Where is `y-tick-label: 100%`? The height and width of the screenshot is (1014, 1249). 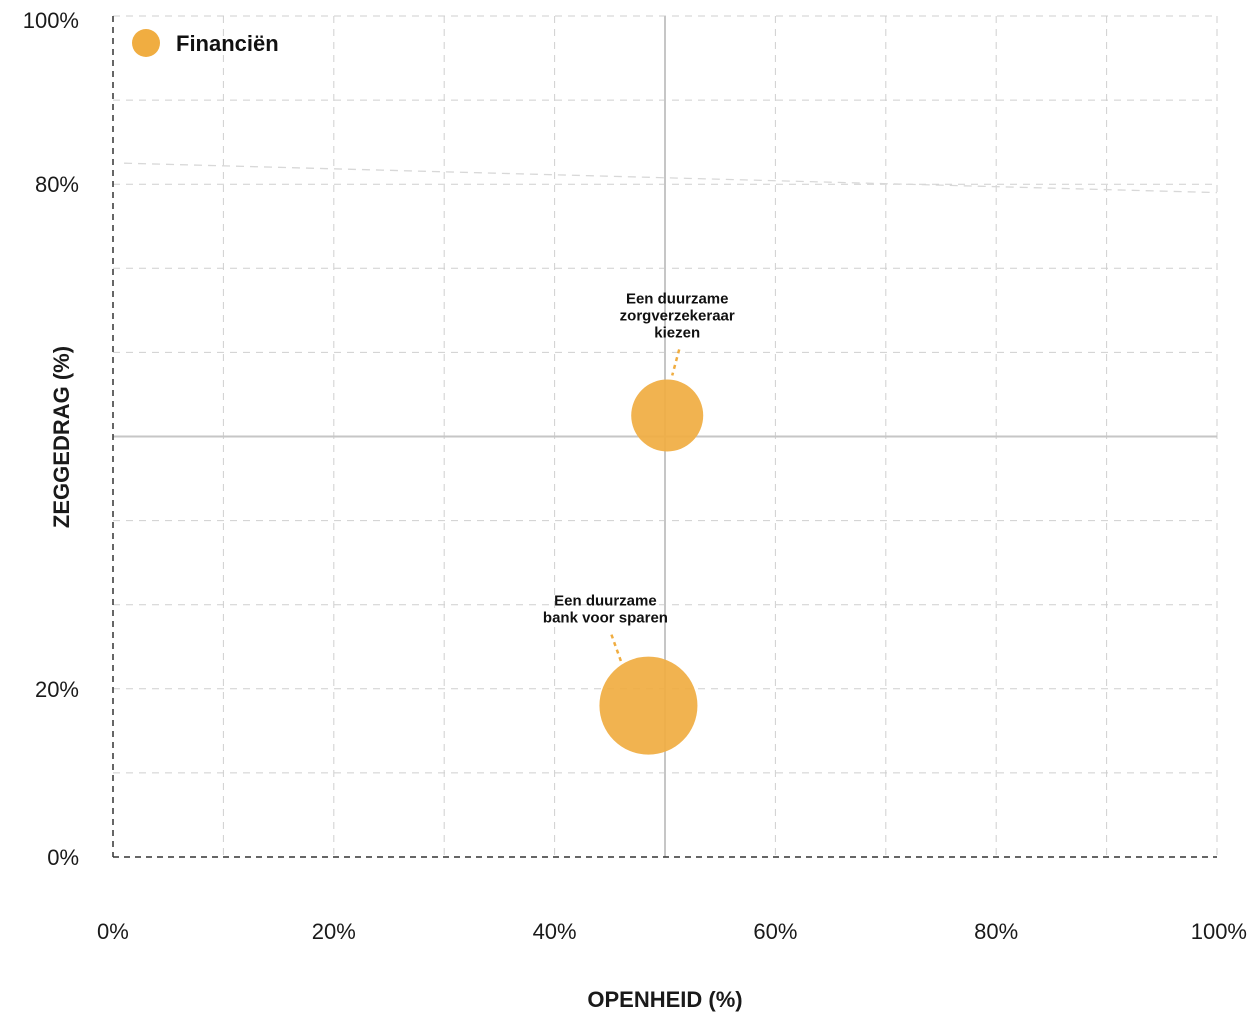 y-tick-label: 100% is located at coordinates (51, 20).